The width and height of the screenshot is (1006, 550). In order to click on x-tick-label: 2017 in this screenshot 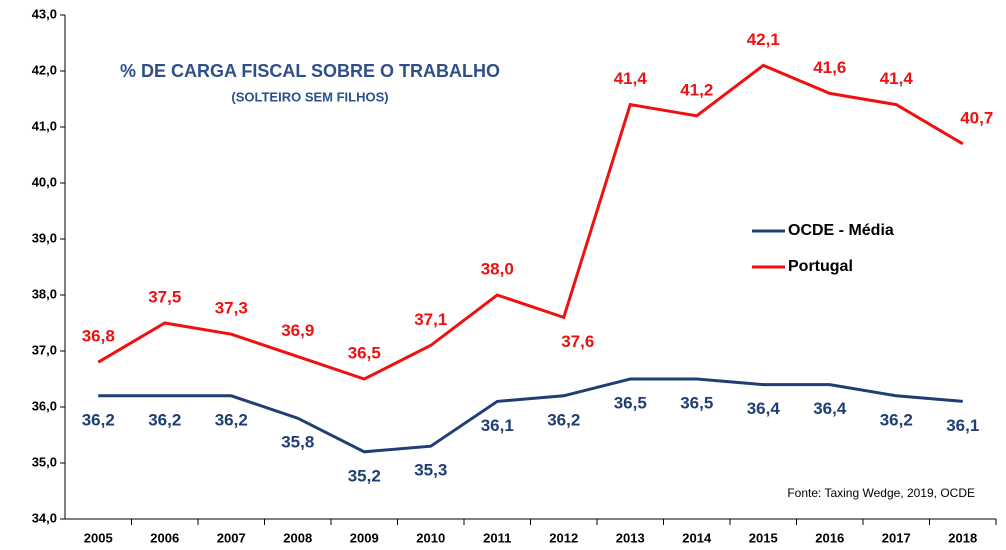, I will do `click(896, 537)`.